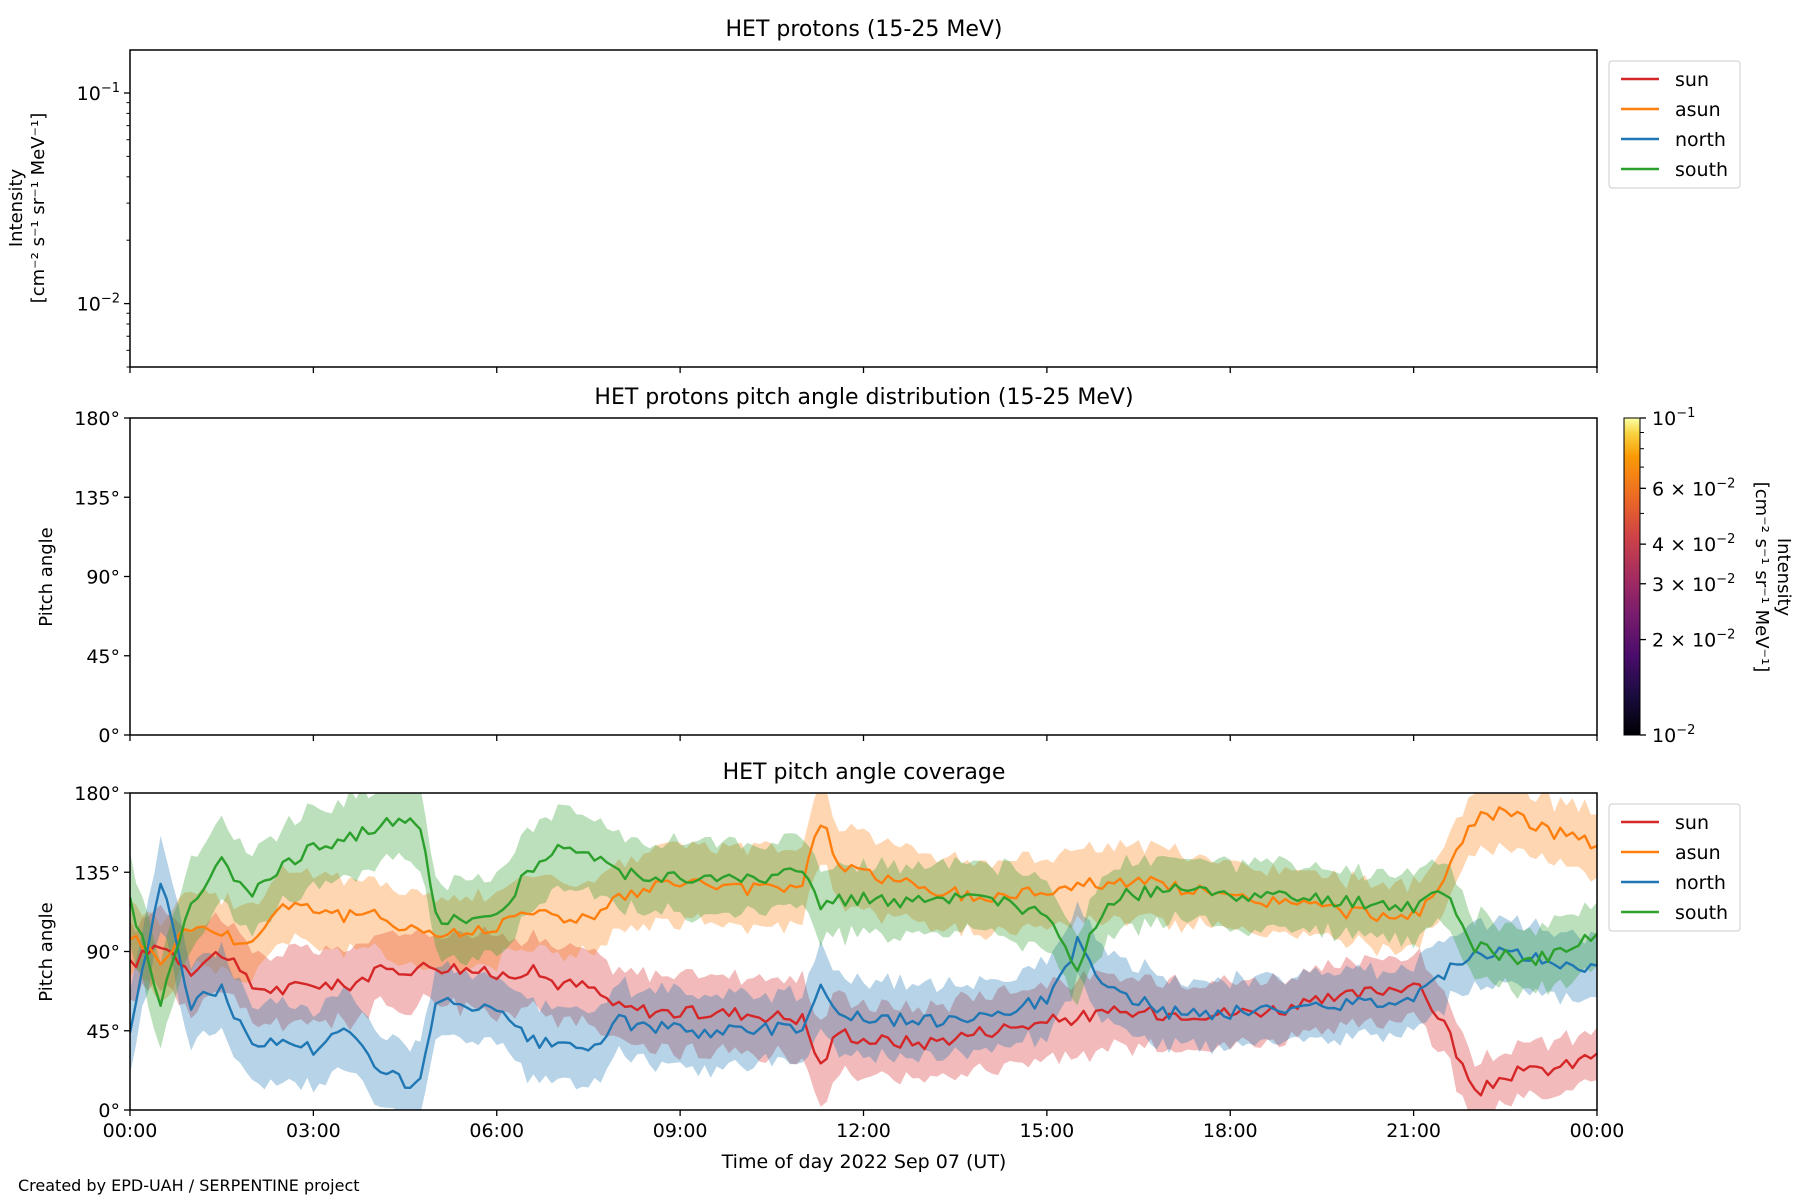 Image resolution: width=1800 pixels, height=1200 pixels. I want to click on colorbar-tick-label: 4 × 10⁻², so click(1693, 544).